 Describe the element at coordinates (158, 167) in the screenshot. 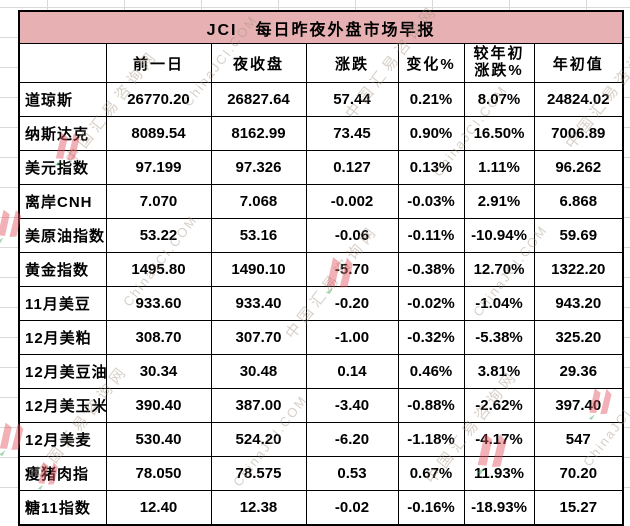

I see `cell-prev-day: 97.199` at that location.